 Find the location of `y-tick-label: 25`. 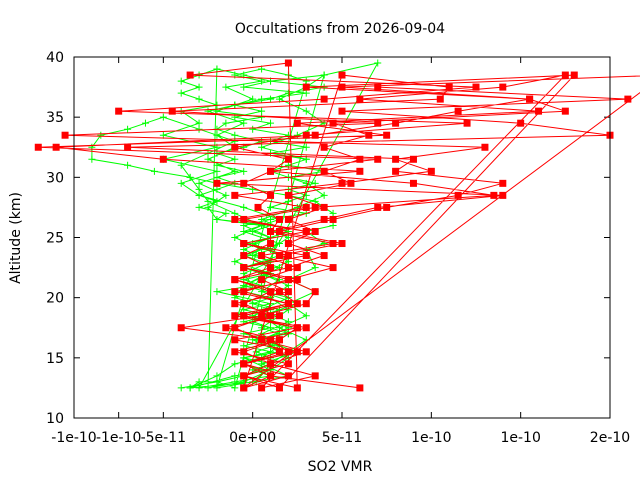

y-tick-label: 25 is located at coordinates (55, 239).